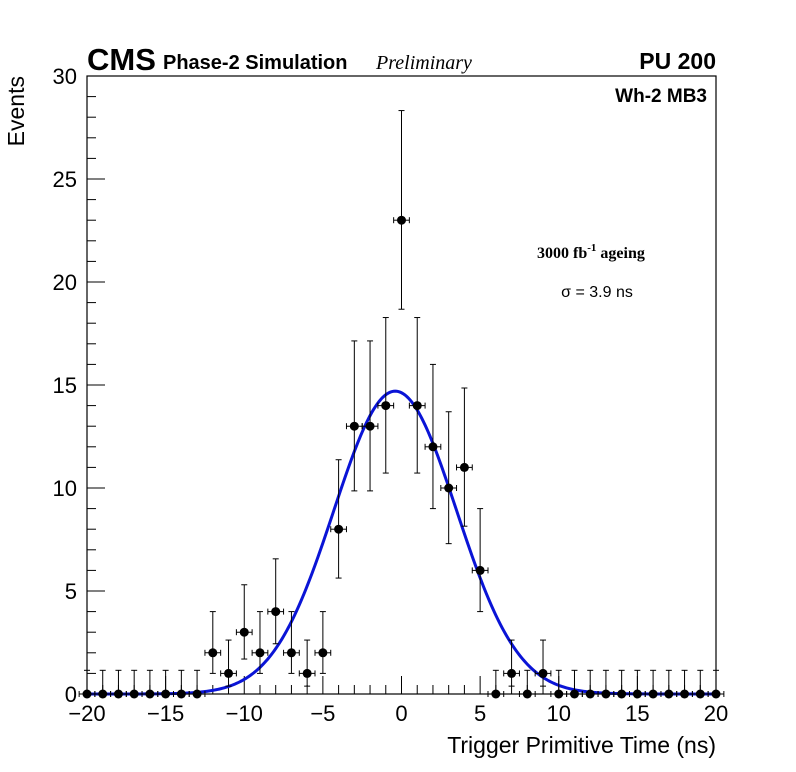 This screenshot has height=772, width=796. I want to click on preliminary-label: Preliminary, so click(423, 63).